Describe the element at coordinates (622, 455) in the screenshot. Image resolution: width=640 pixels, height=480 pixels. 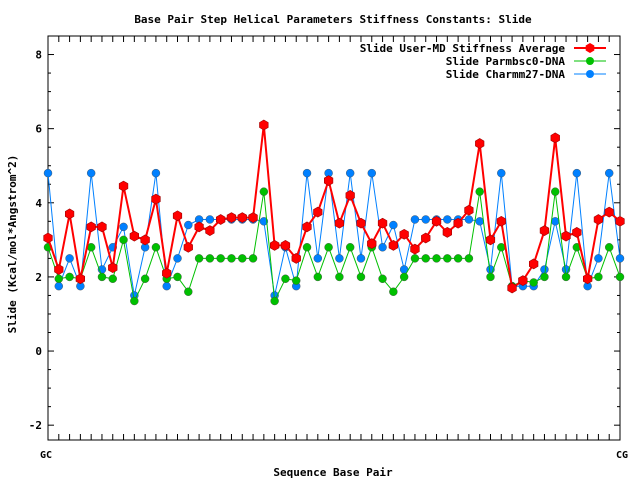
I see `x-tick-label-last: CG` at that location.